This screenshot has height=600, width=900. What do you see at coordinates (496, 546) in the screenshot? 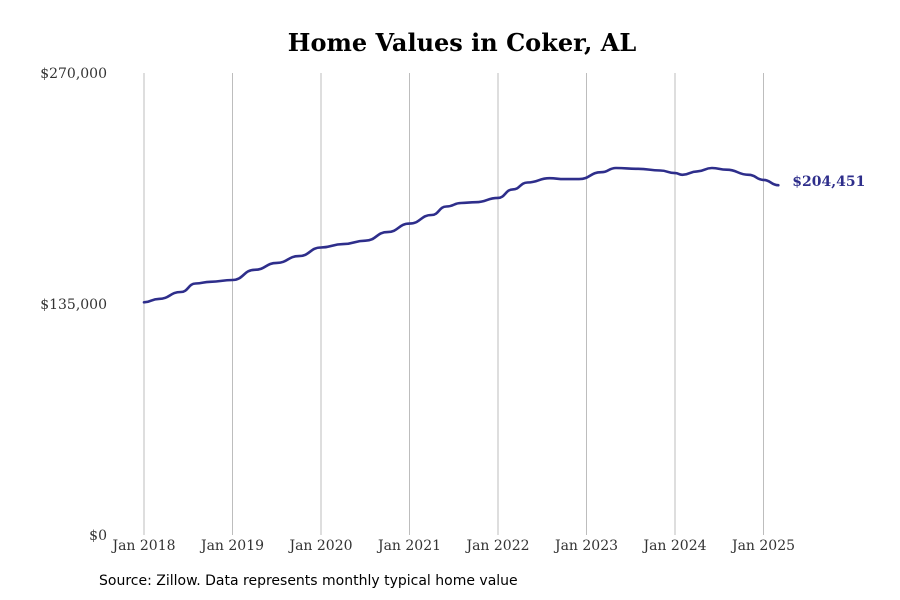
I see `x-tick-label: Jan 2022` at bounding box center [496, 546].